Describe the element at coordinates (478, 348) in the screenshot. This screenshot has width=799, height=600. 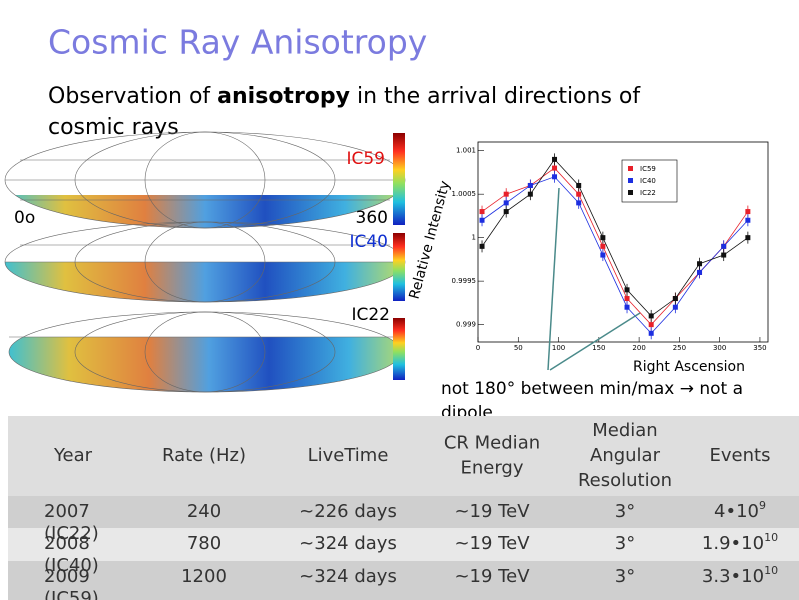
I see `x-tick-label: 0` at that location.